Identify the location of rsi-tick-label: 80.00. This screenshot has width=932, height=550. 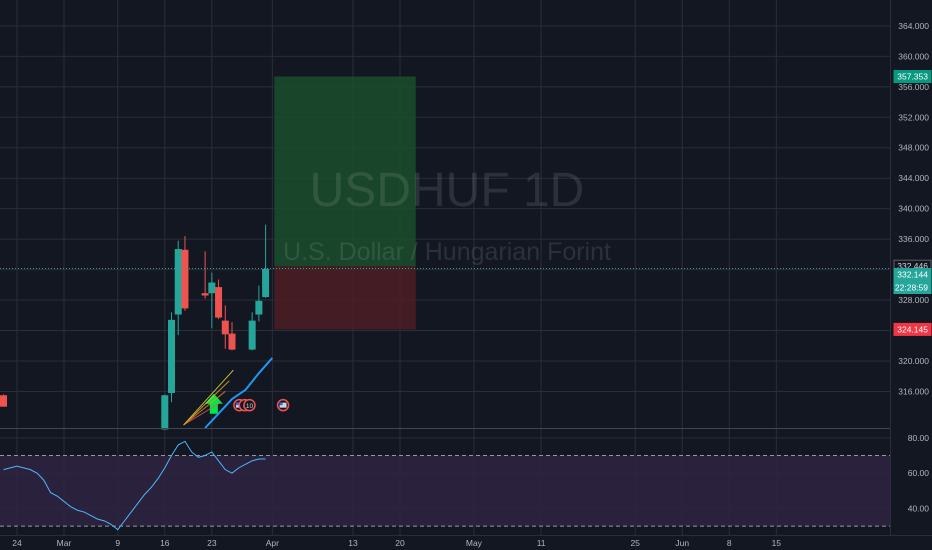
(919, 438).